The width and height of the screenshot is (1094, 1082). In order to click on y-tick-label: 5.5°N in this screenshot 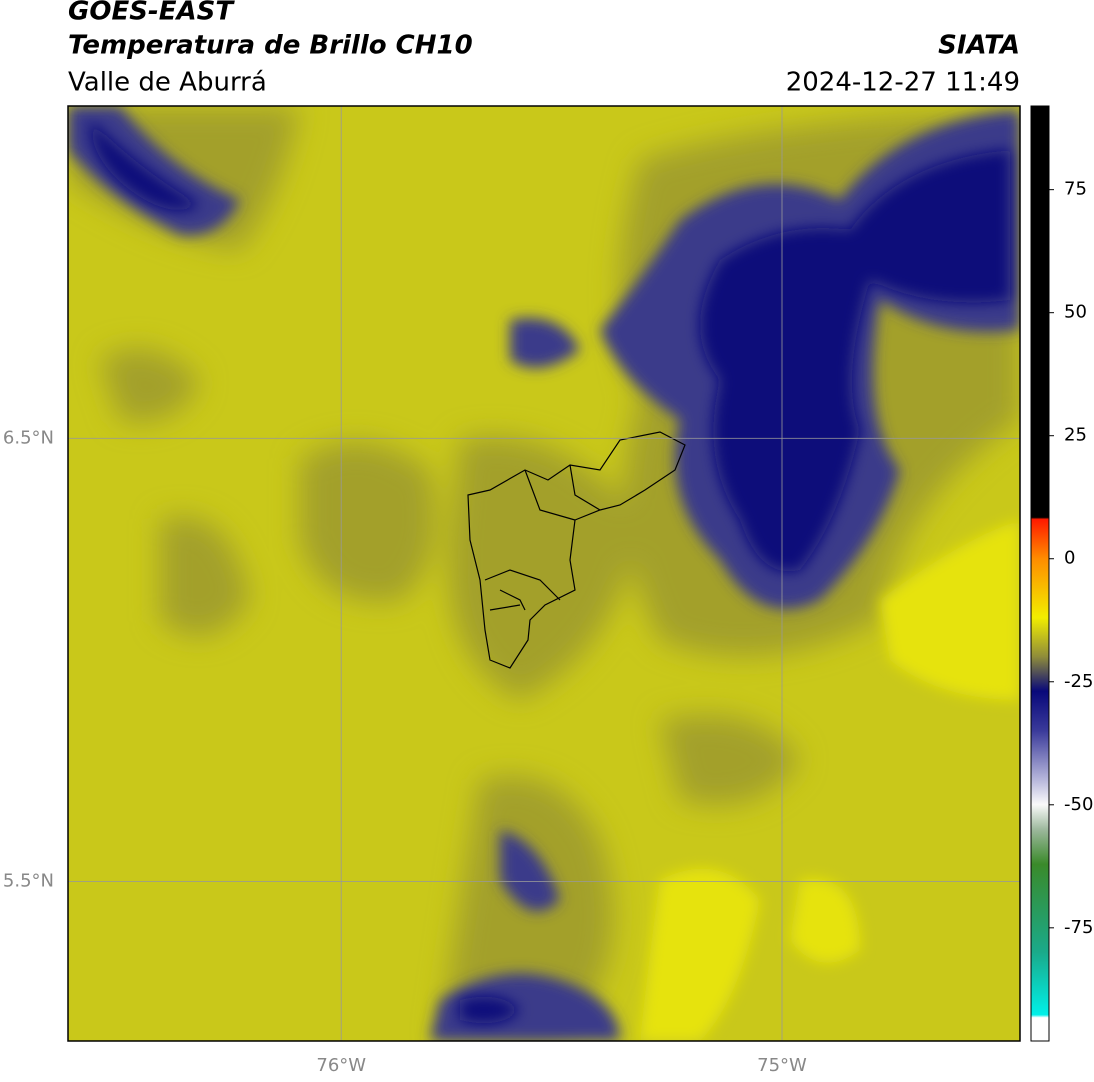, I will do `click(28, 880)`.